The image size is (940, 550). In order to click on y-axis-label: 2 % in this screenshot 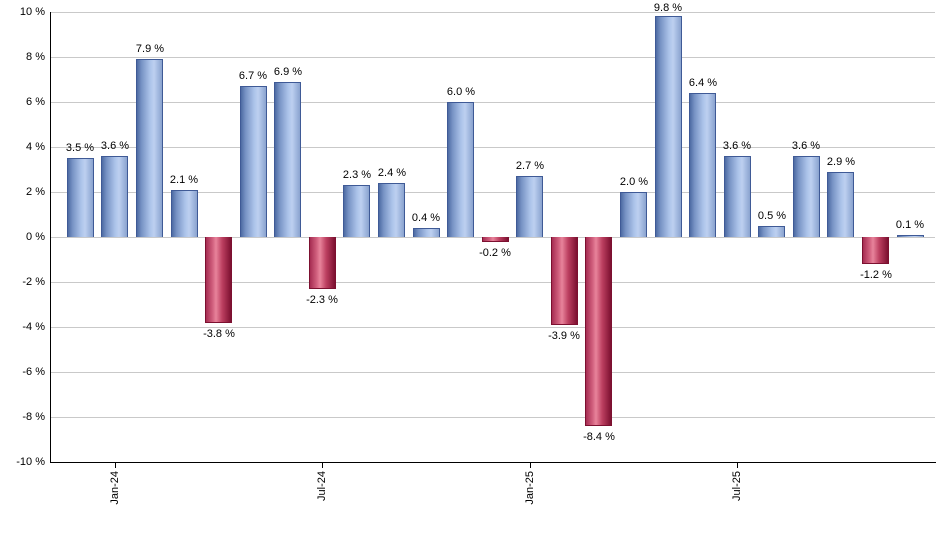, I will do `click(35, 192)`.